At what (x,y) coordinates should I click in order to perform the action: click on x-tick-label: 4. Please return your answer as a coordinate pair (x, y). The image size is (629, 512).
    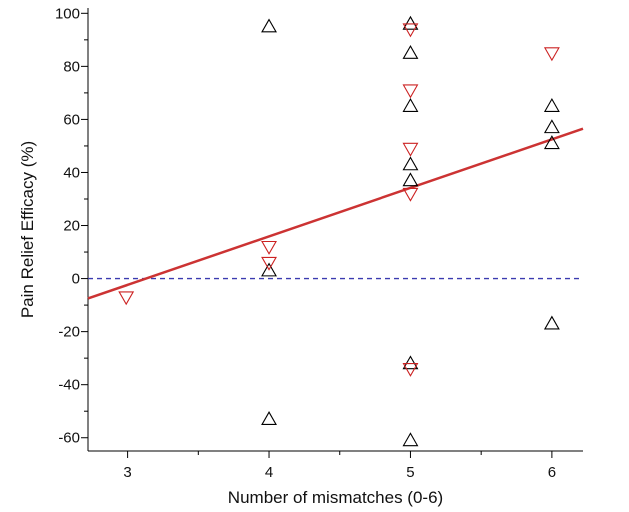
    Looking at the image, I should click on (269, 472).